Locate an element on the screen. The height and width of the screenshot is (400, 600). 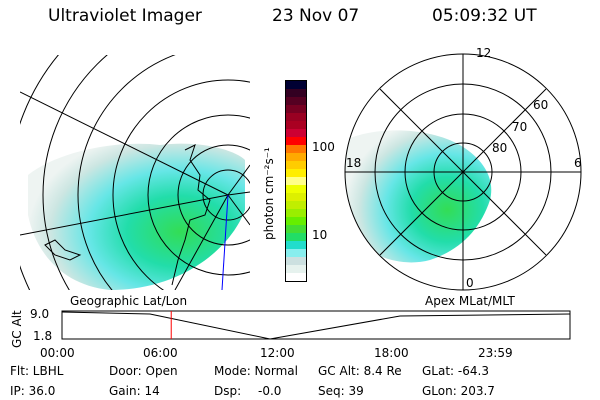
apex-panel-label: Apex MLat/MLT is located at coordinates (470, 301).